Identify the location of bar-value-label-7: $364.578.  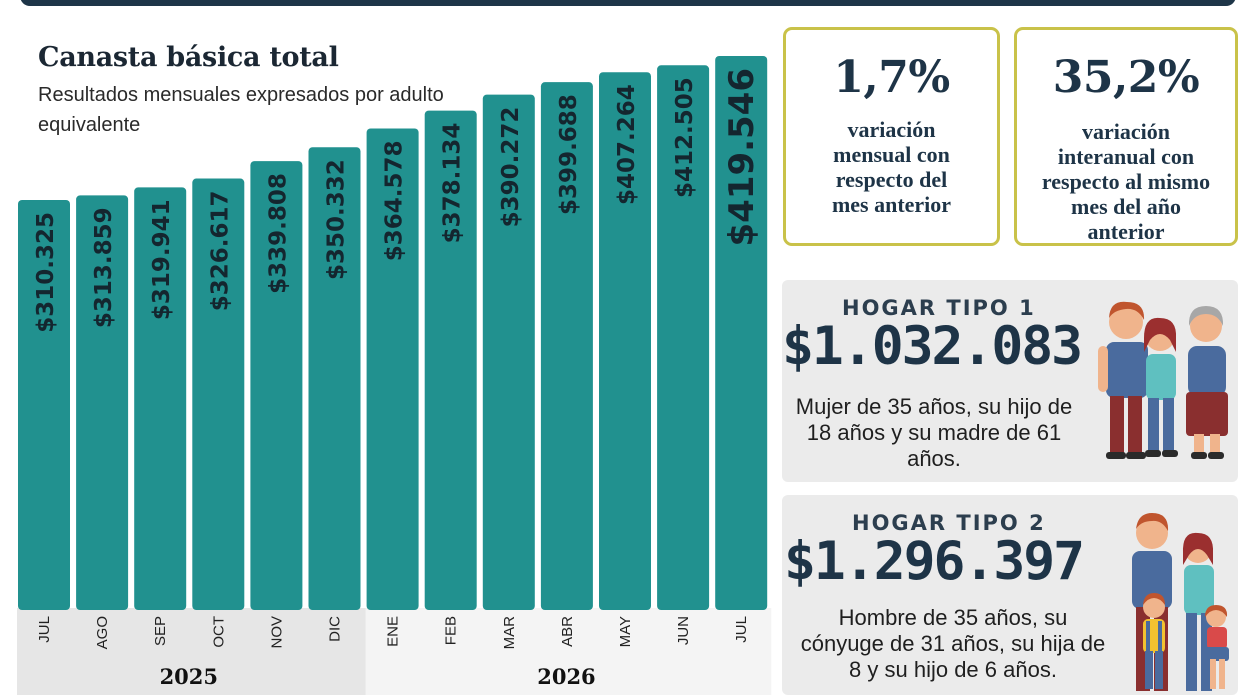
(395, 200).